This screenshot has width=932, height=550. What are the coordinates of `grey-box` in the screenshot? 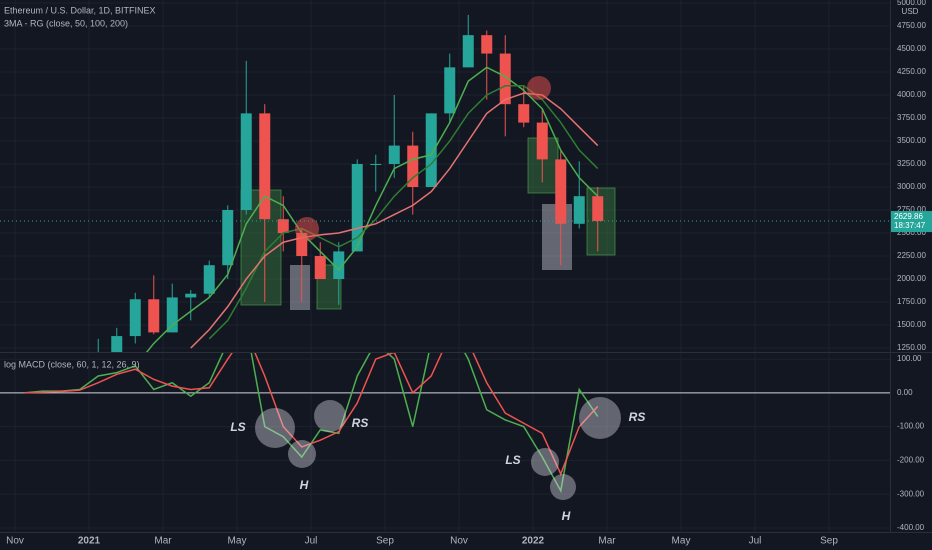 It's located at (300, 287).